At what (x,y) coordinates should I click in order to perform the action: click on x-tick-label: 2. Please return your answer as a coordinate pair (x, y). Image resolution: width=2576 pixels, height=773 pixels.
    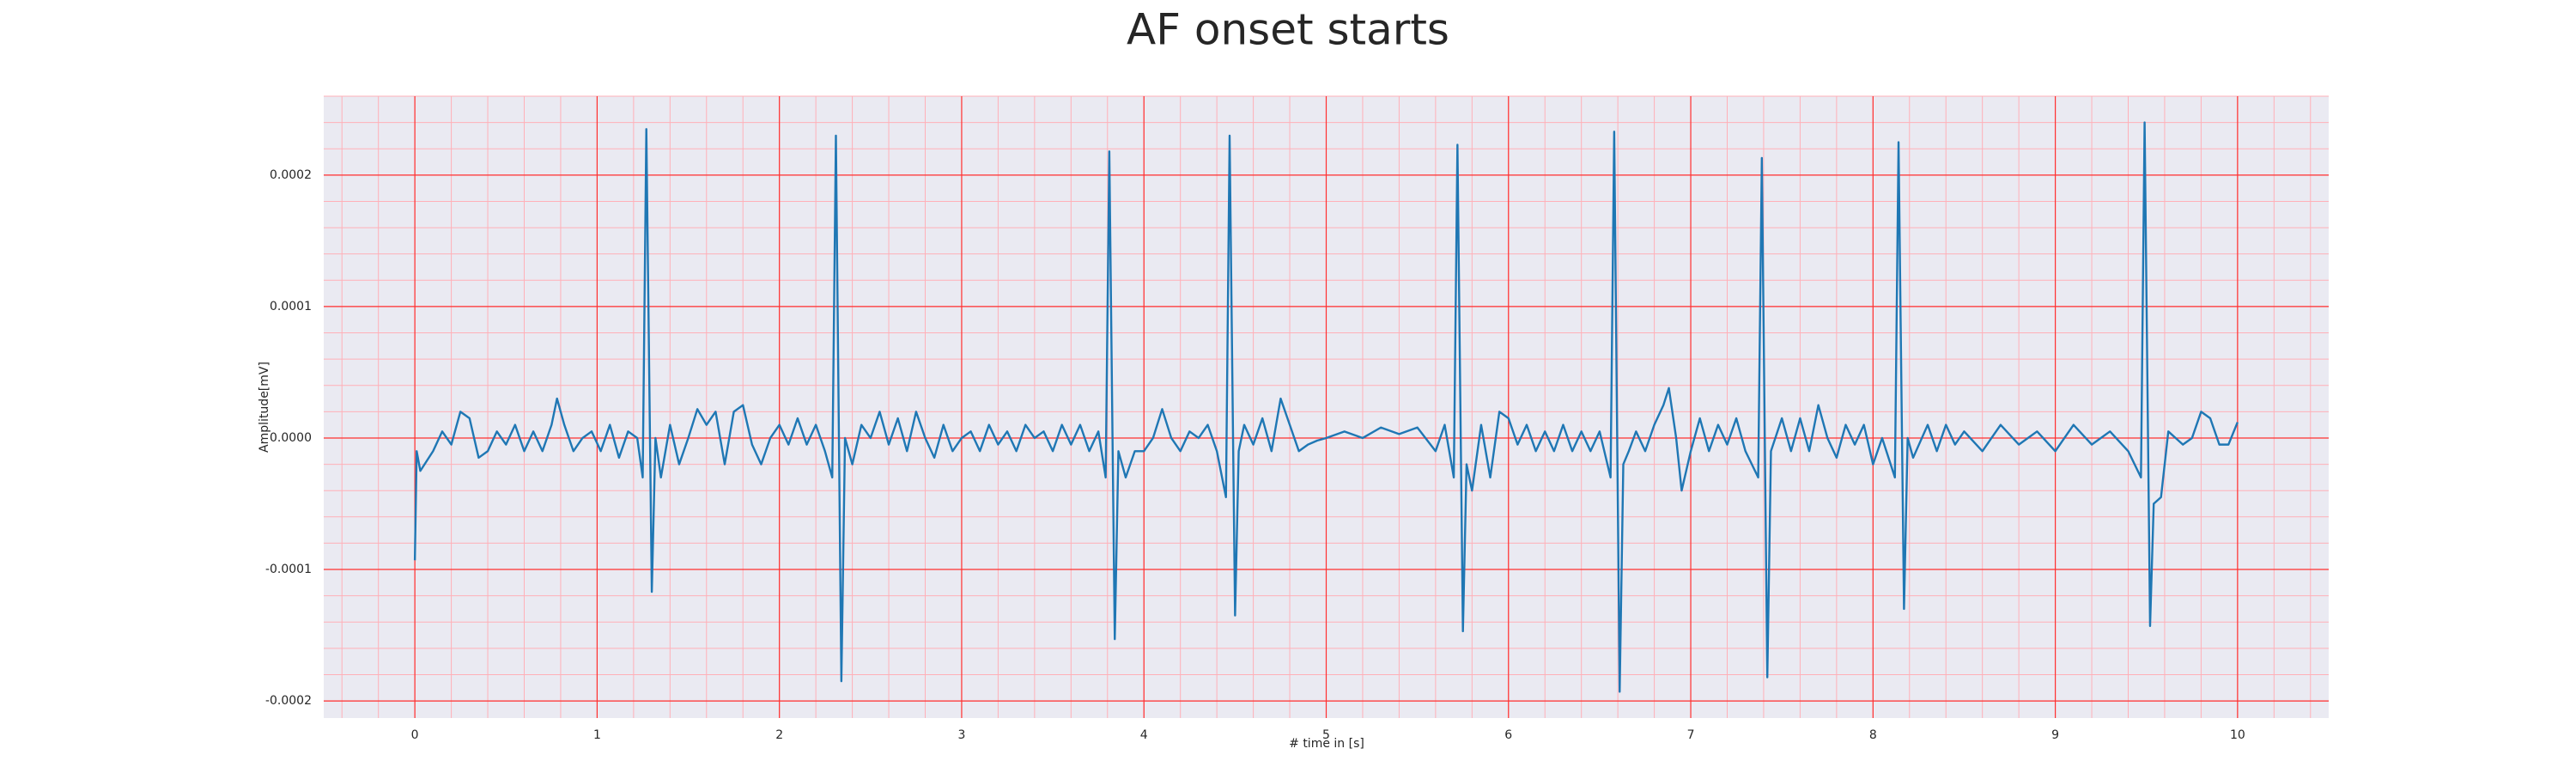
    Looking at the image, I should click on (779, 735).